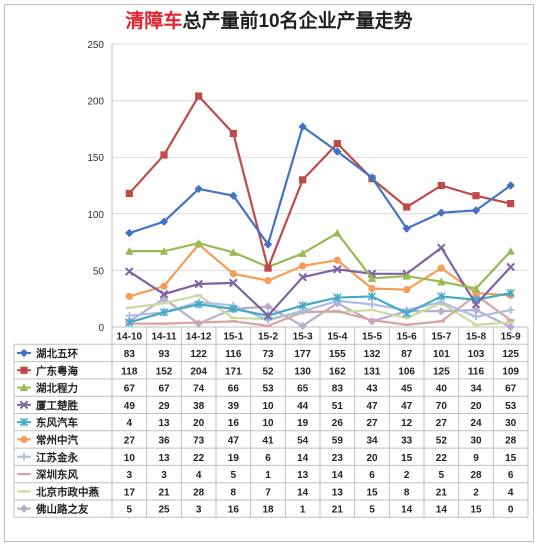 The height and width of the screenshot is (546, 538). What do you see at coordinates (268, 423) in the screenshot?
I see `table-value-label: 10` at bounding box center [268, 423].